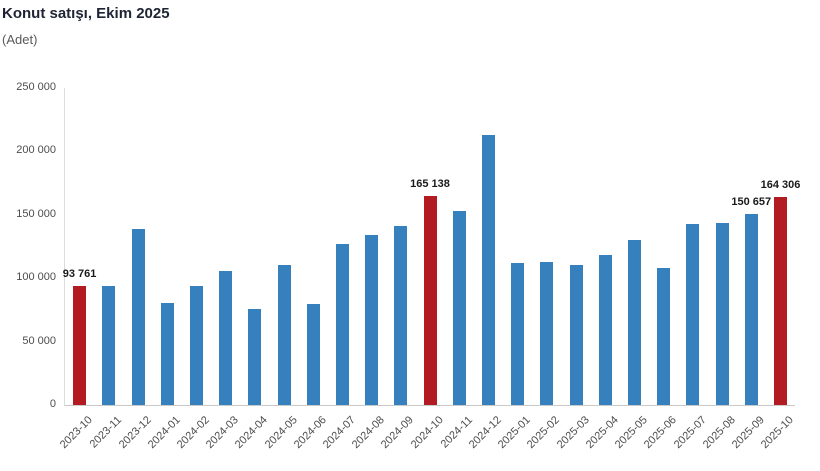  I want to click on x-axis-label: 2023-10, so click(77, 433).